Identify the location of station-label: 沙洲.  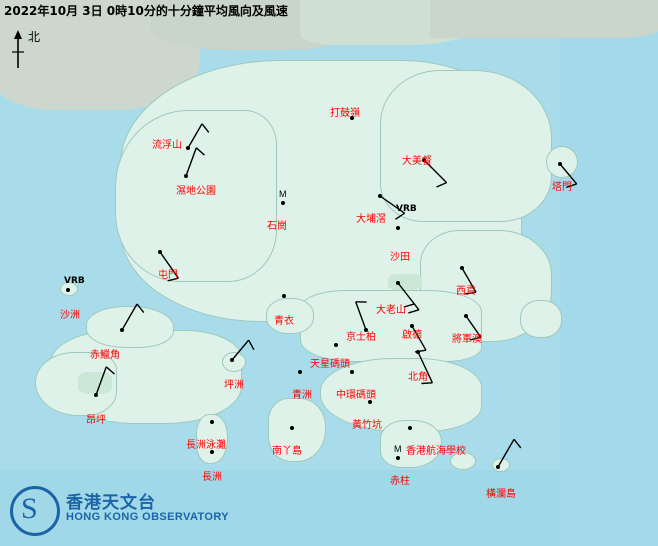
(70, 315).